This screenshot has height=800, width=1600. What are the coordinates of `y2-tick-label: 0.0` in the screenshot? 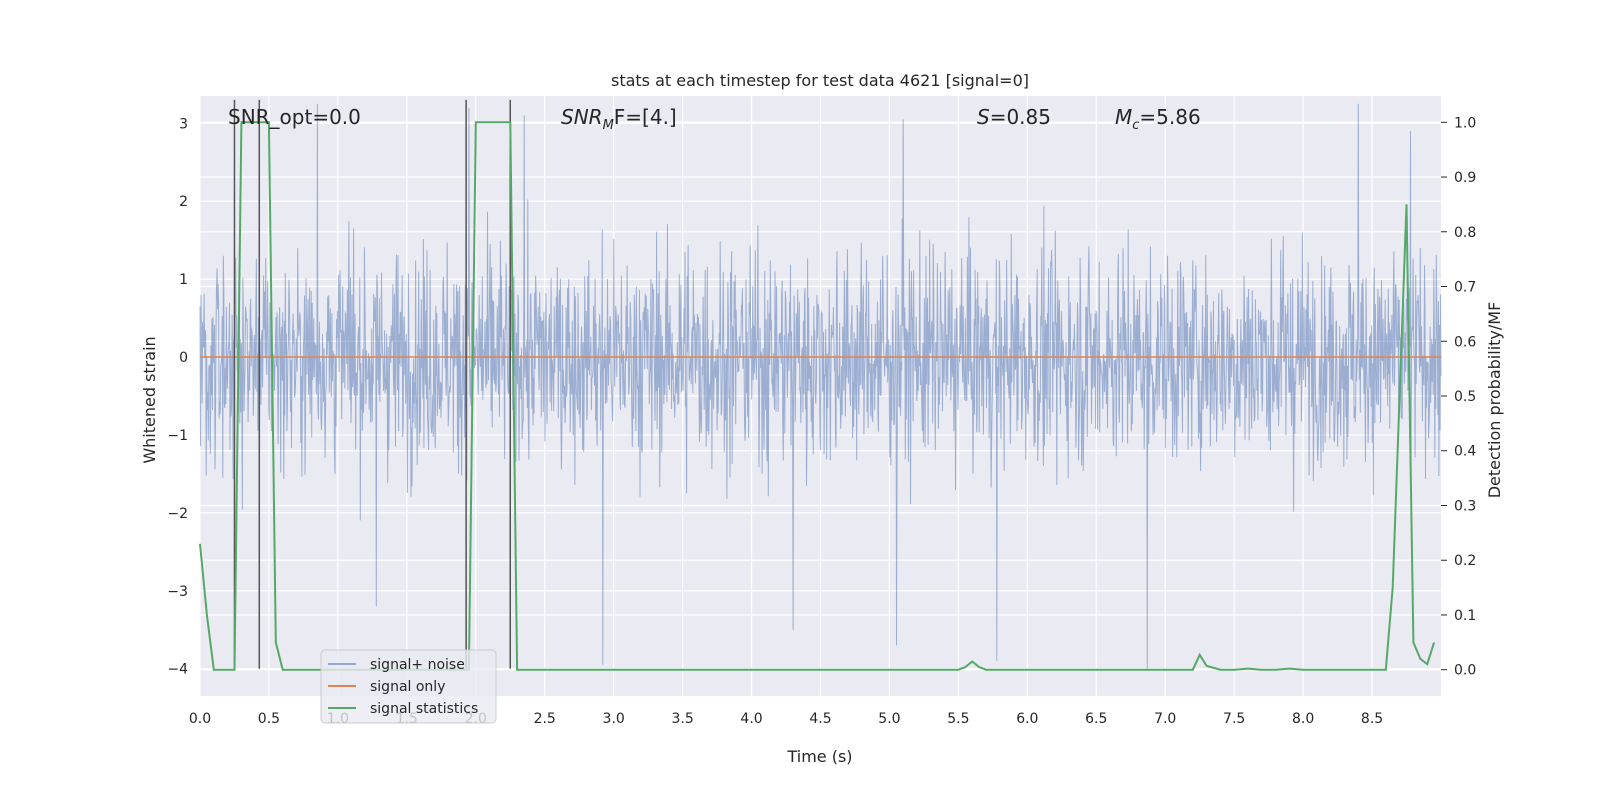 It's located at (1465, 671).